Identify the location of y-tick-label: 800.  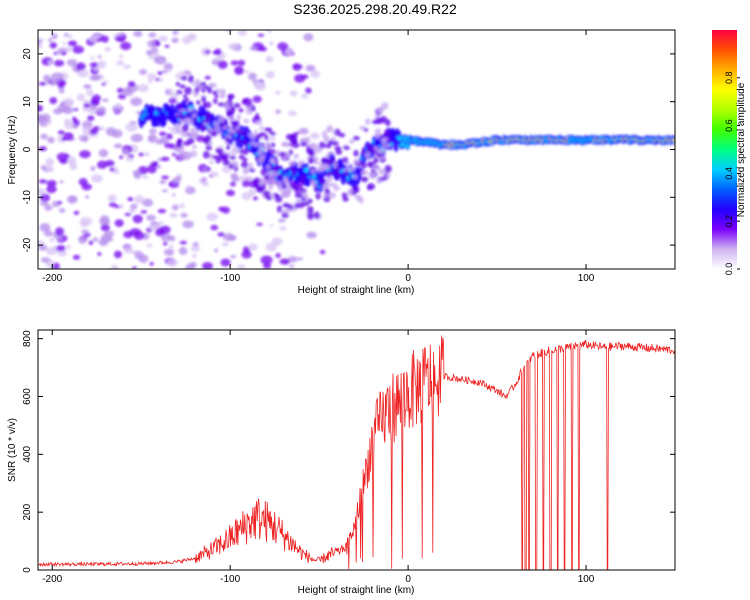
(27, 338).